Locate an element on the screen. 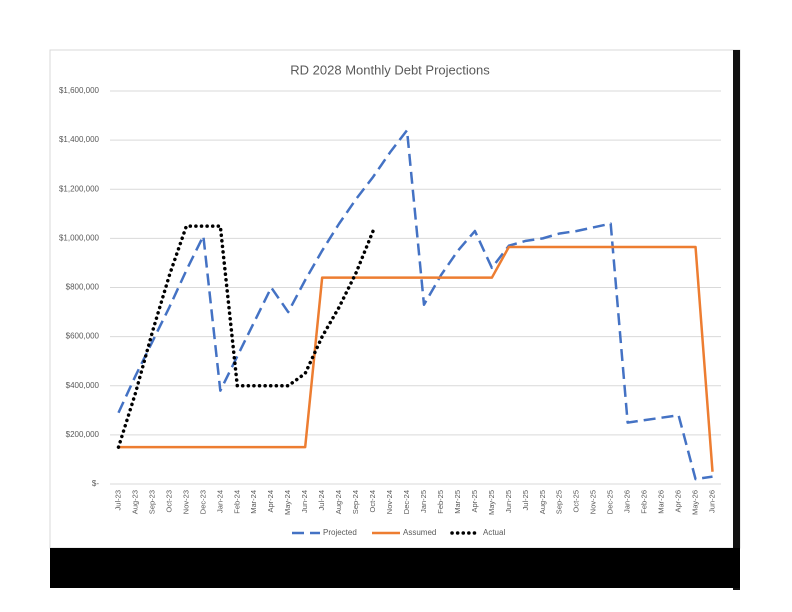  x-tick-label: Jun-25 is located at coordinates (508, 501).